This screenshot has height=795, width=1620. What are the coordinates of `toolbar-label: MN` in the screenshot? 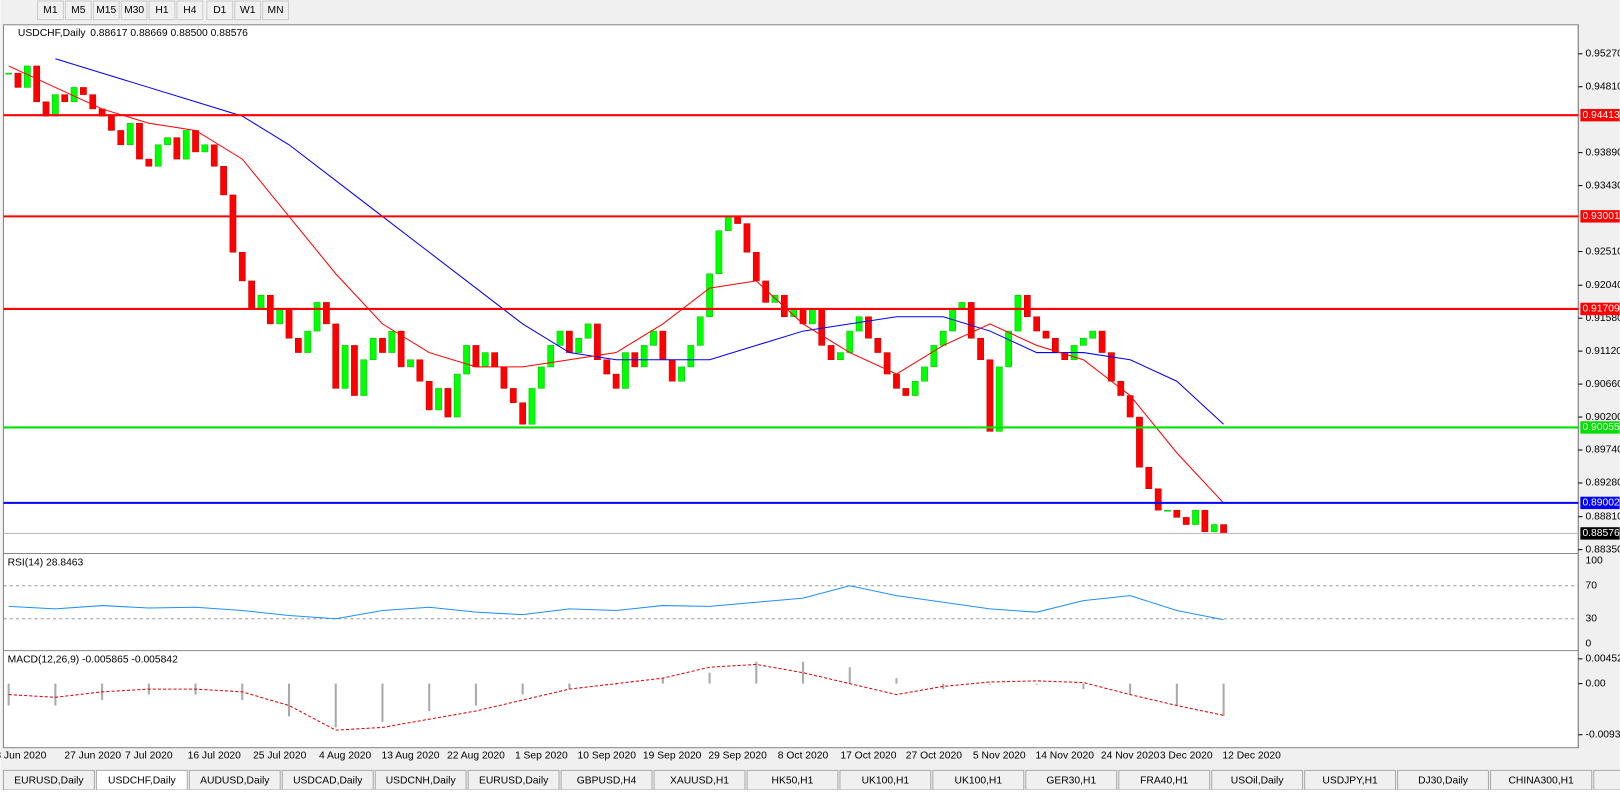 It's located at (276, 10).